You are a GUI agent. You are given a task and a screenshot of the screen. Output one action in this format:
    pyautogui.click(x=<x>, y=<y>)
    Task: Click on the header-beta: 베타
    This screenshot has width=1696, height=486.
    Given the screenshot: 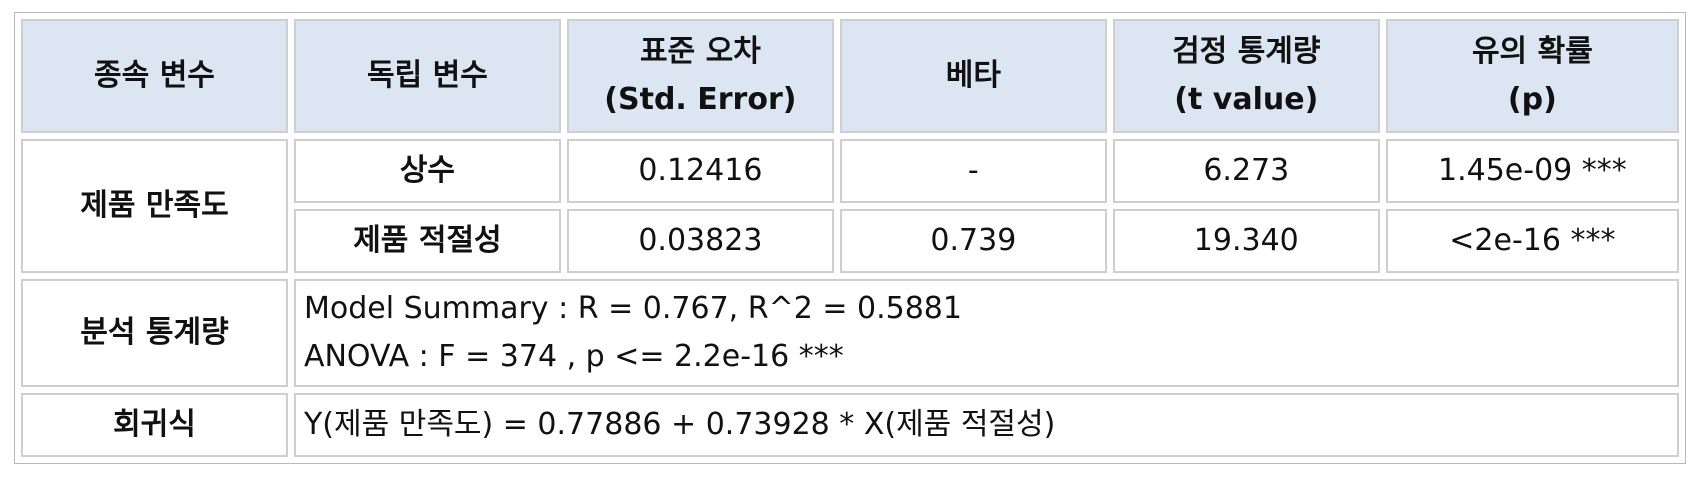 What is the action you would take?
    pyautogui.click(x=973, y=76)
    